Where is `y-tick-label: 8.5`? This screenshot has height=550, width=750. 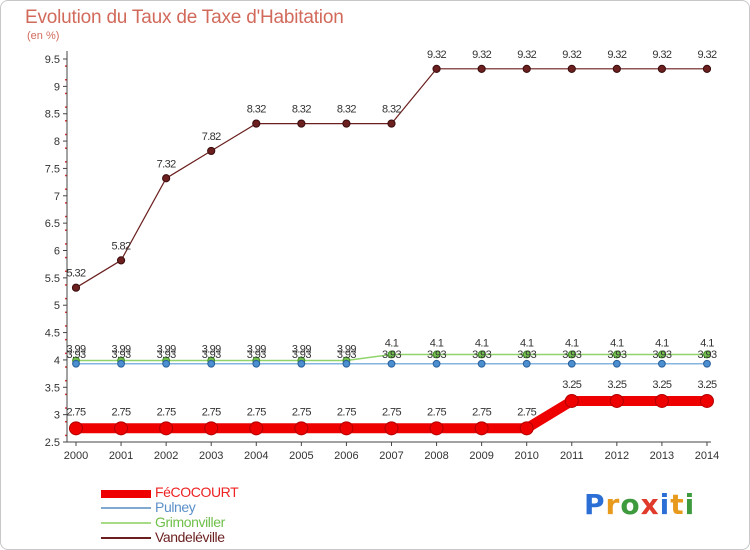 y-tick-label: 8.5 is located at coordinates (52, 115).